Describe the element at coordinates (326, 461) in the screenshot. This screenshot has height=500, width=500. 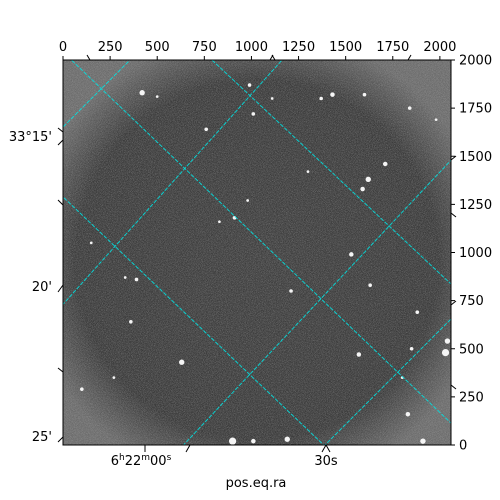
I see `ra-tick-label-1: 30s` at that location.